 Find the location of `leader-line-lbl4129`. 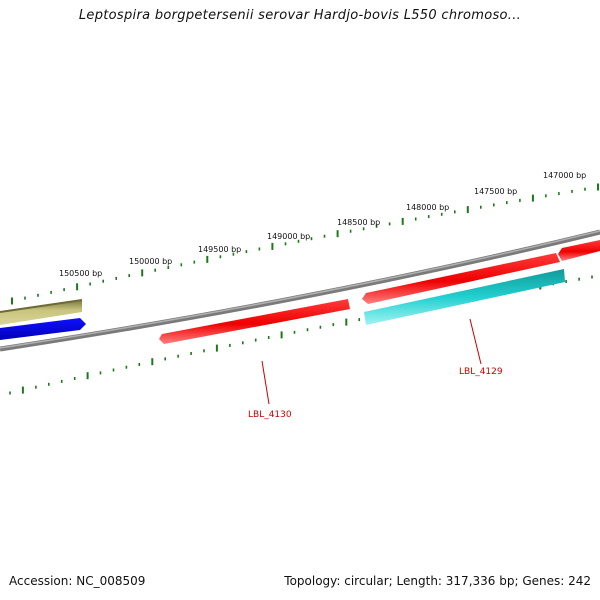

leader-line-lbl4129 is located at coordinates (475, 341).